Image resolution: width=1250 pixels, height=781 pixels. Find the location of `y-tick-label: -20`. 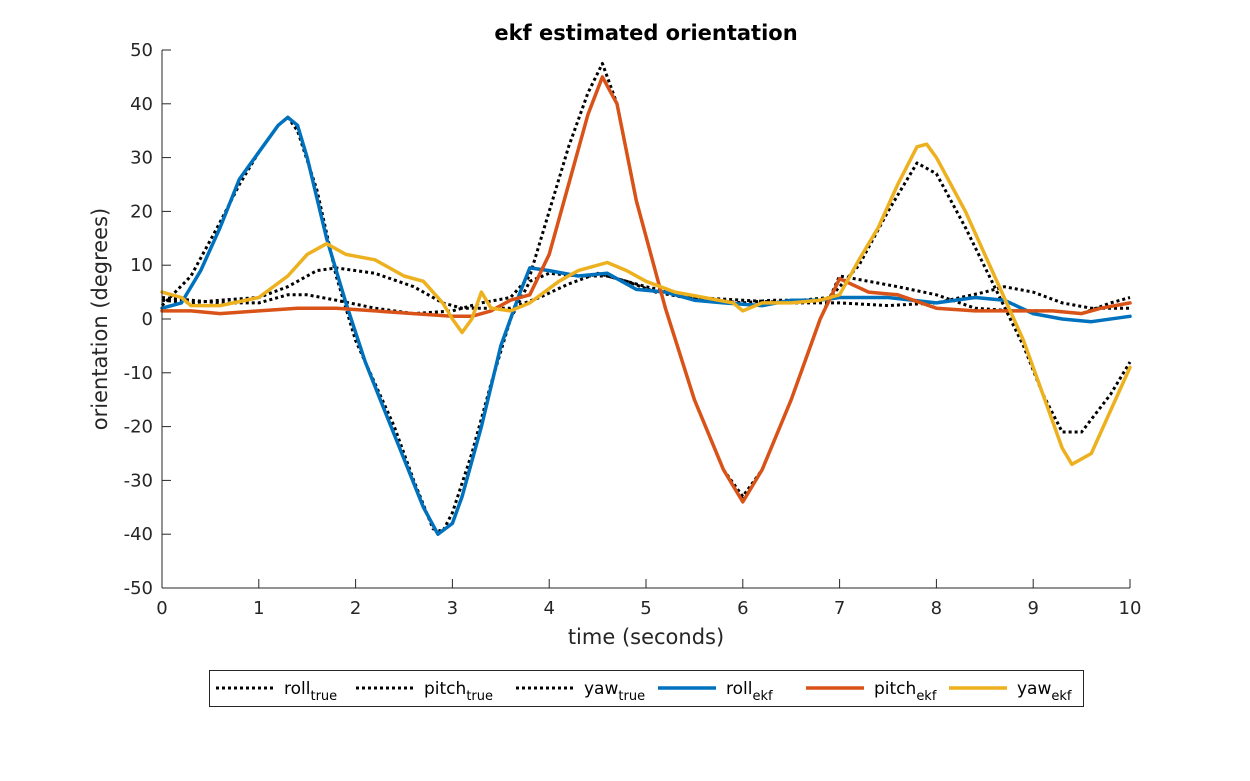

y-tick-label: -20 is located at coordinates (138, 427).